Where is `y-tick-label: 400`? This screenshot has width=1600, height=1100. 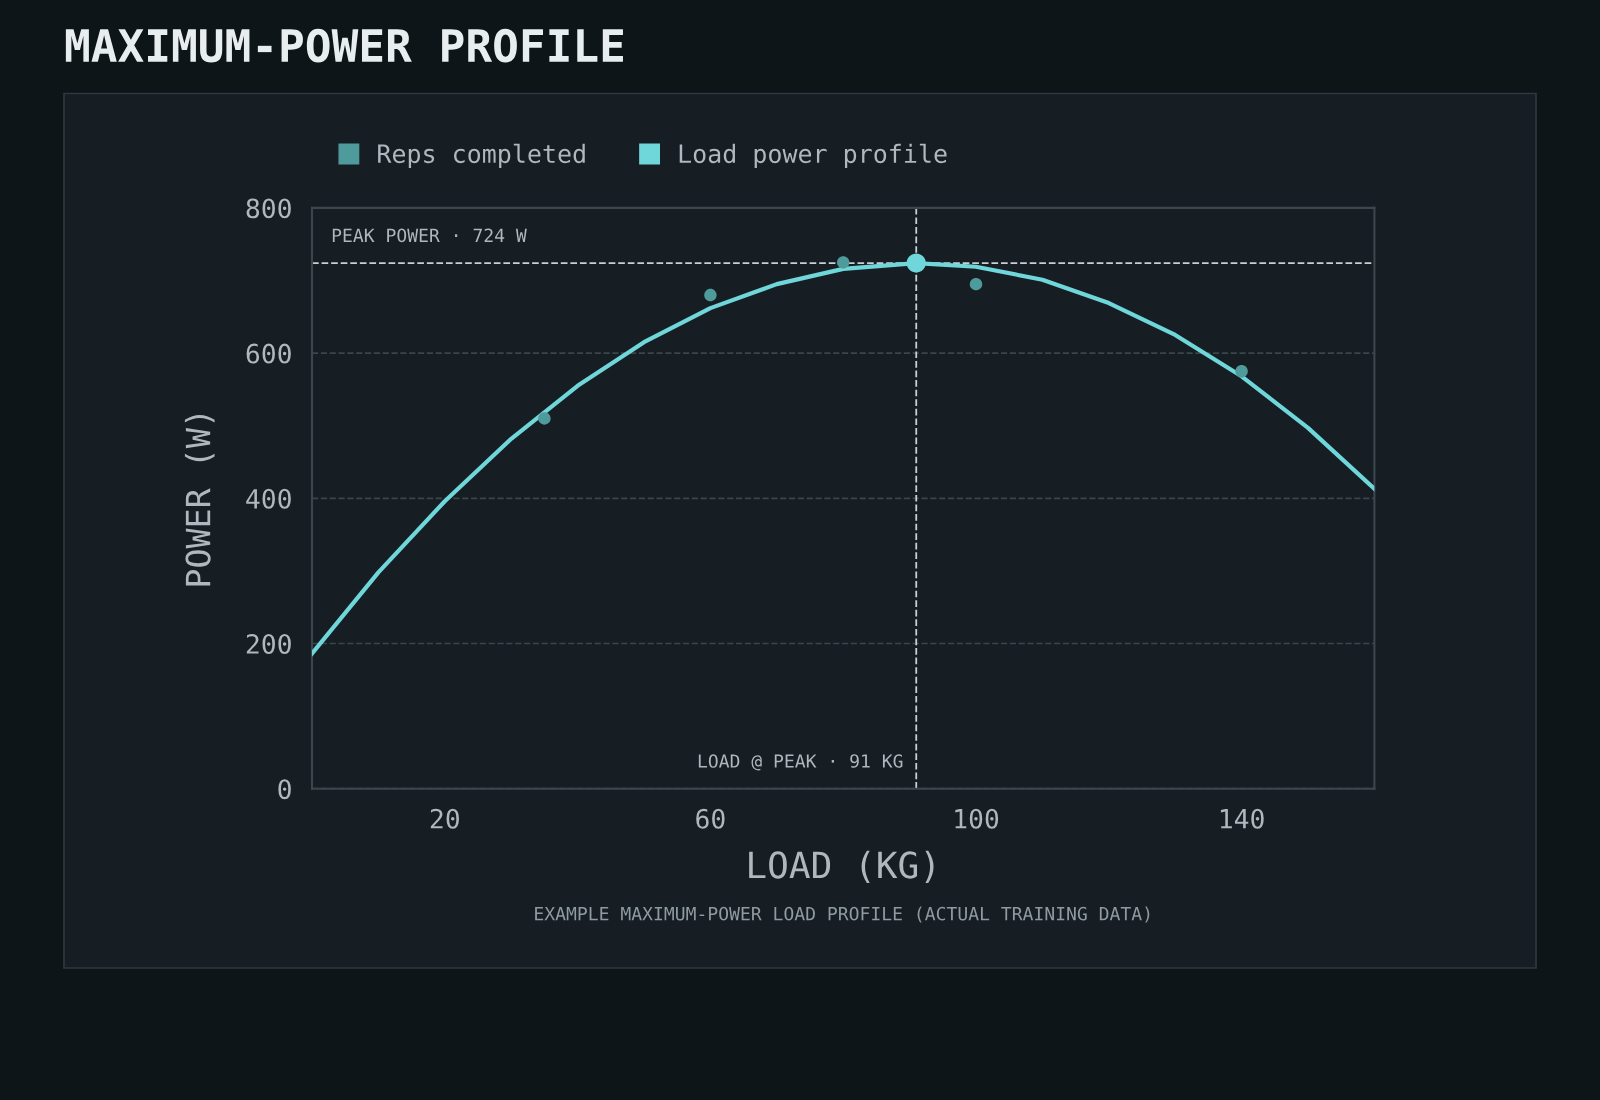
y-tick-label: 400 is located at coordinates (268, 498).